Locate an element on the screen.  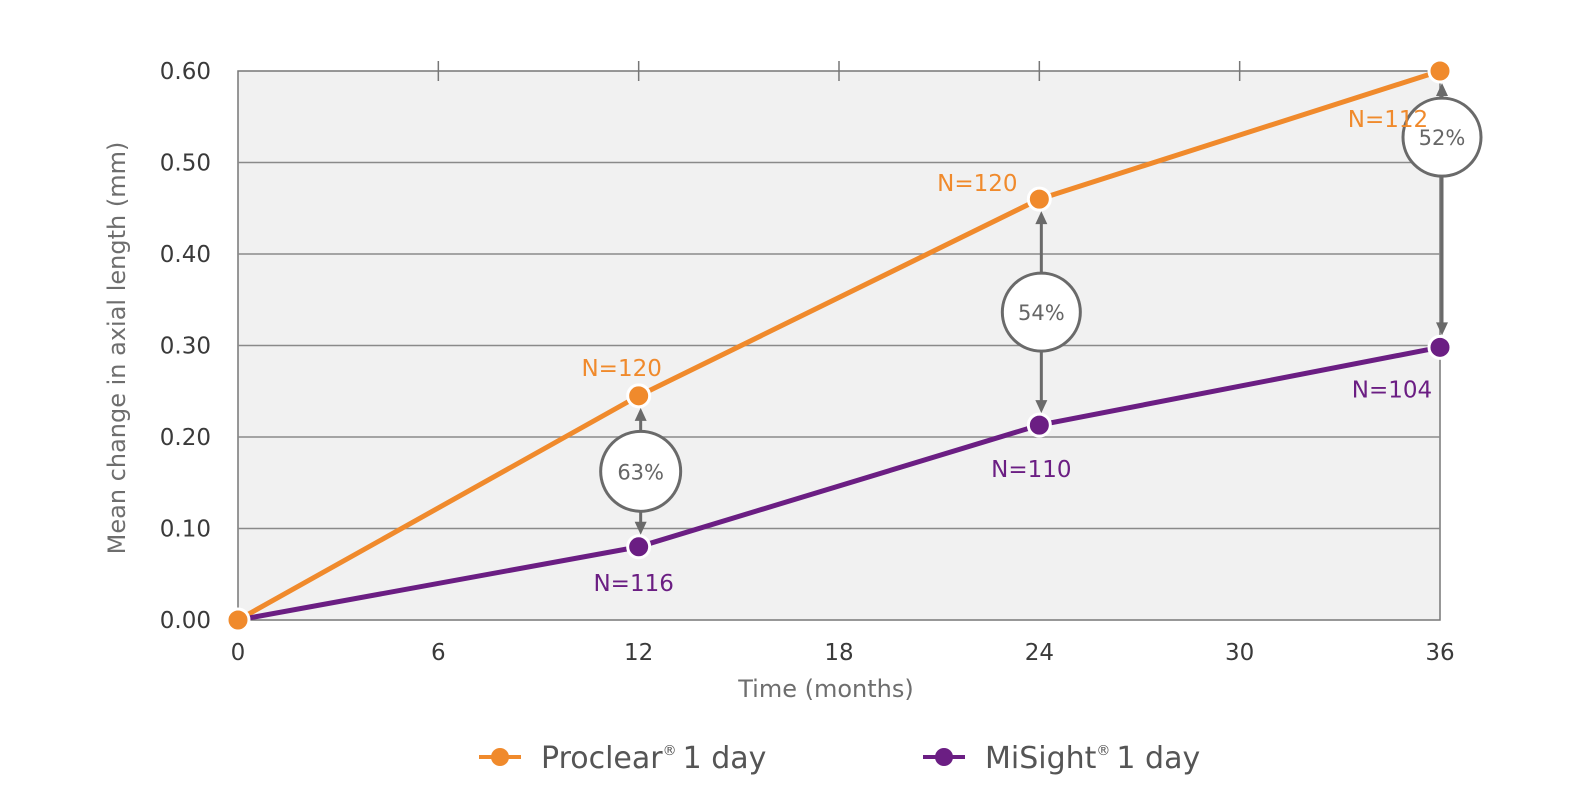
percent-label: 63% is located at coordinates (640, 472).